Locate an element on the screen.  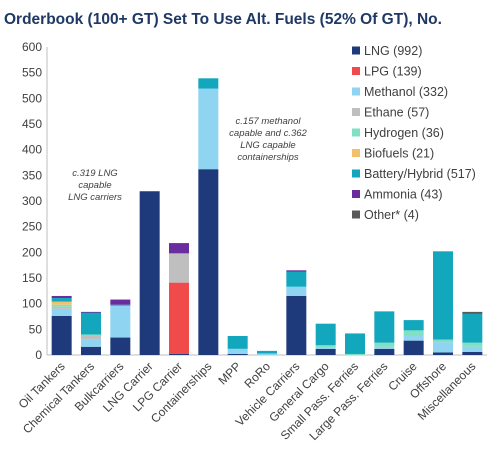
annotation-lng-line-2: capable is located at coordinates (94, 185).